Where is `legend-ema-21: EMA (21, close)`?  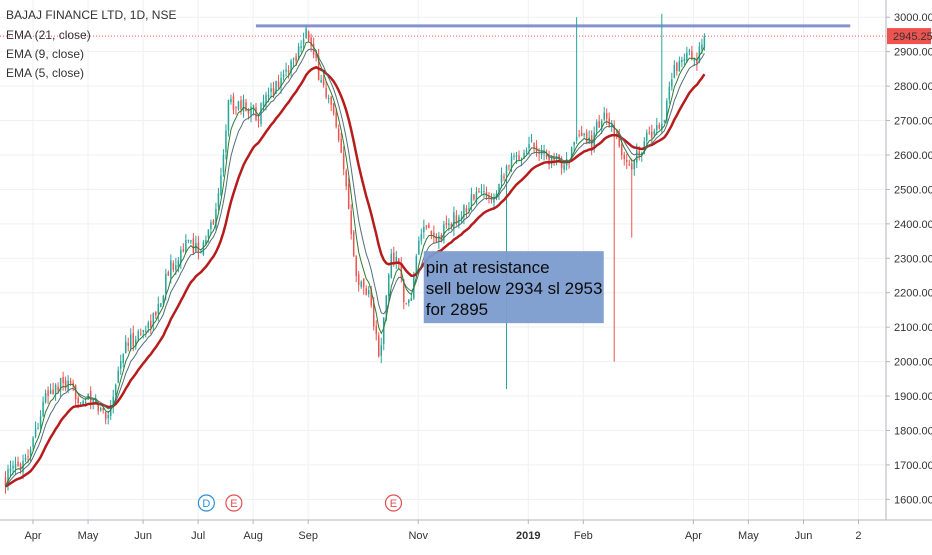 legend-ema-21: EMA (21, close) is located at coordinates (48, 35).